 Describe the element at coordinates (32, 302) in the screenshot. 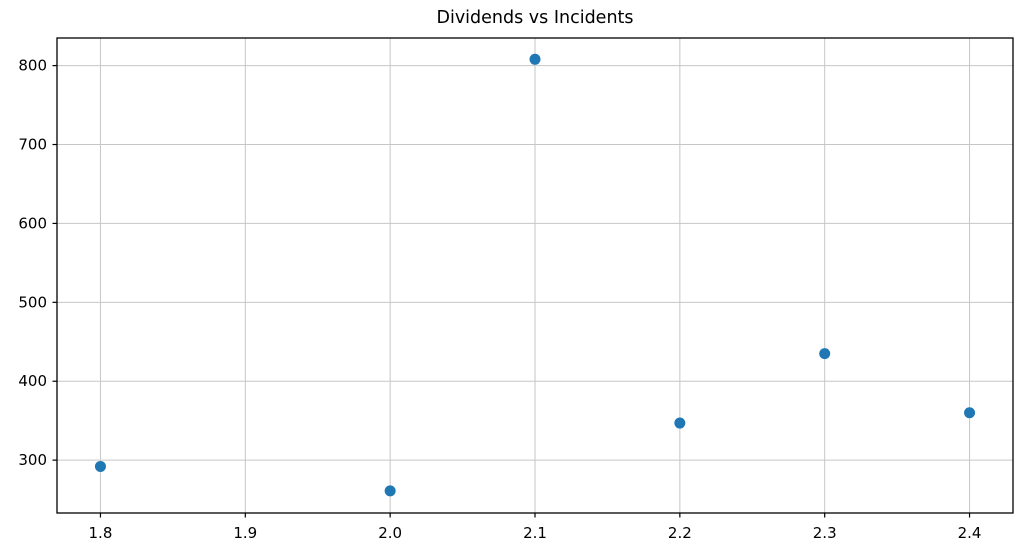

I see `y-tick-label: 500` at that location.